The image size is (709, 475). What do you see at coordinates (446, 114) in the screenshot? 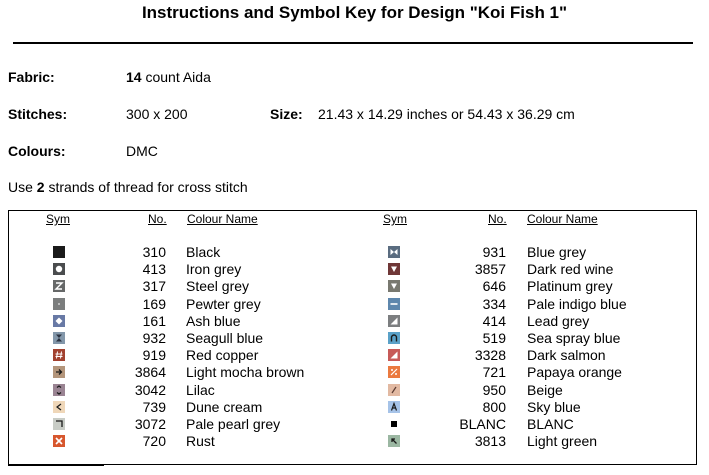
I see `size-value: 21.43 x 14.29 inches or 54.43 x 36.29 cm` at bounding box center [446, 114].